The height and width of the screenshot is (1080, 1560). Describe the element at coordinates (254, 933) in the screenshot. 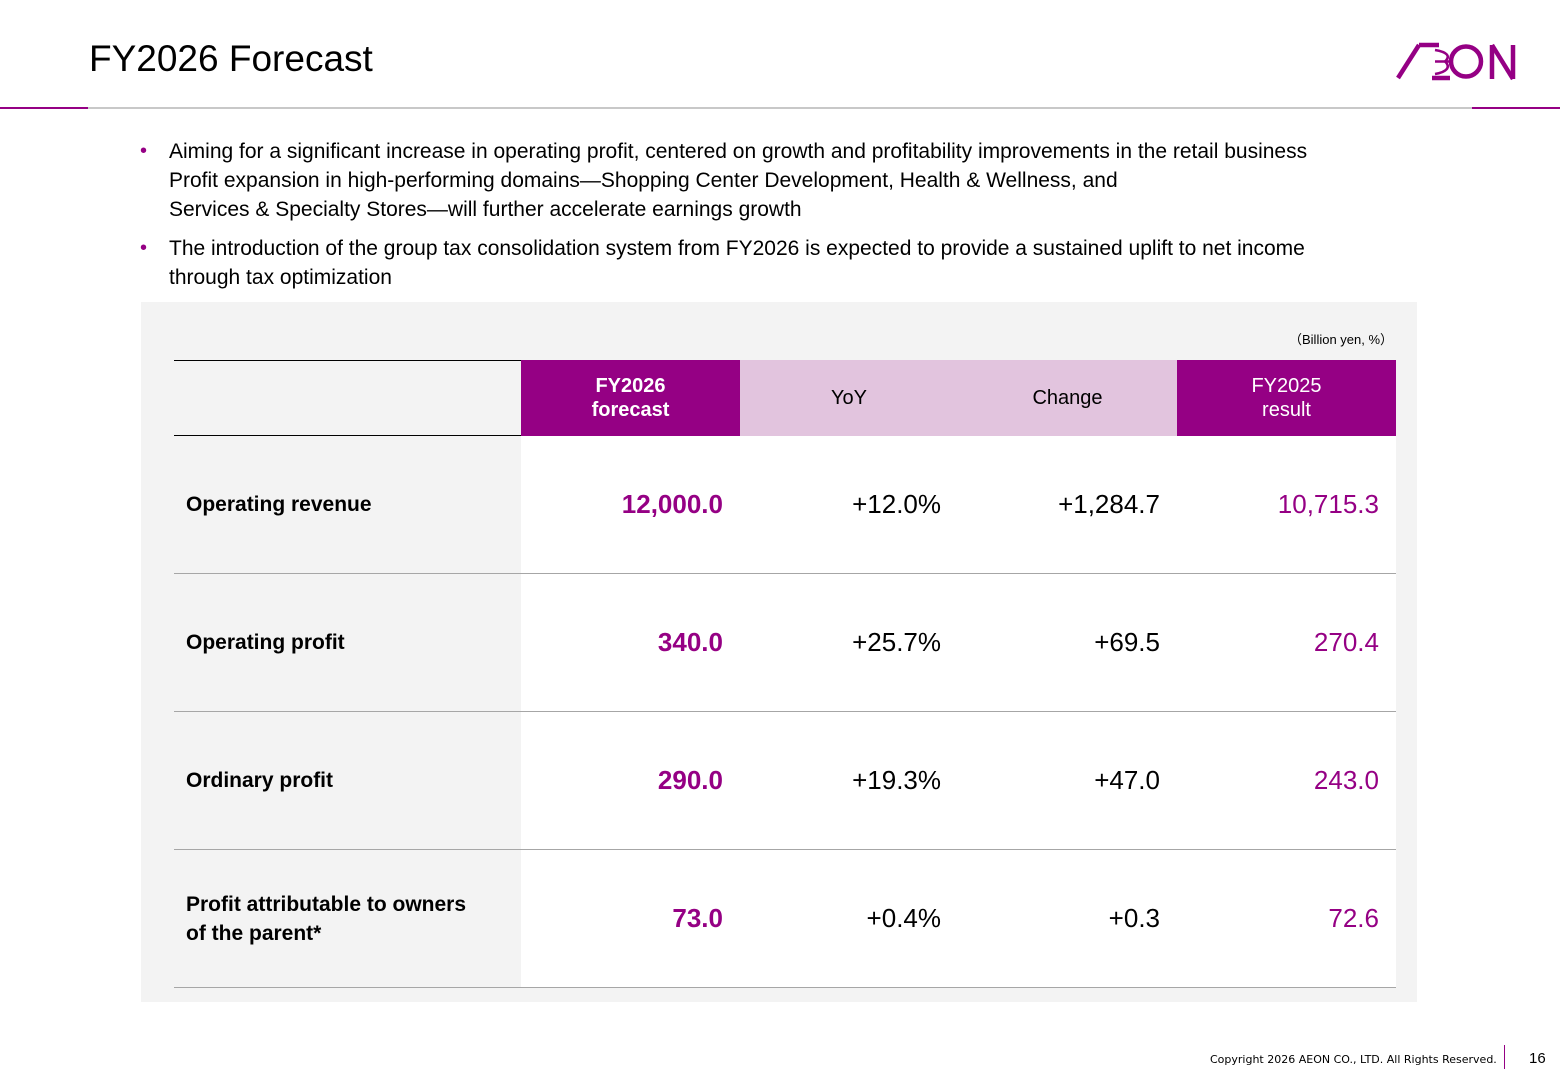

I see `row-label-text: of the parent*` at that location.